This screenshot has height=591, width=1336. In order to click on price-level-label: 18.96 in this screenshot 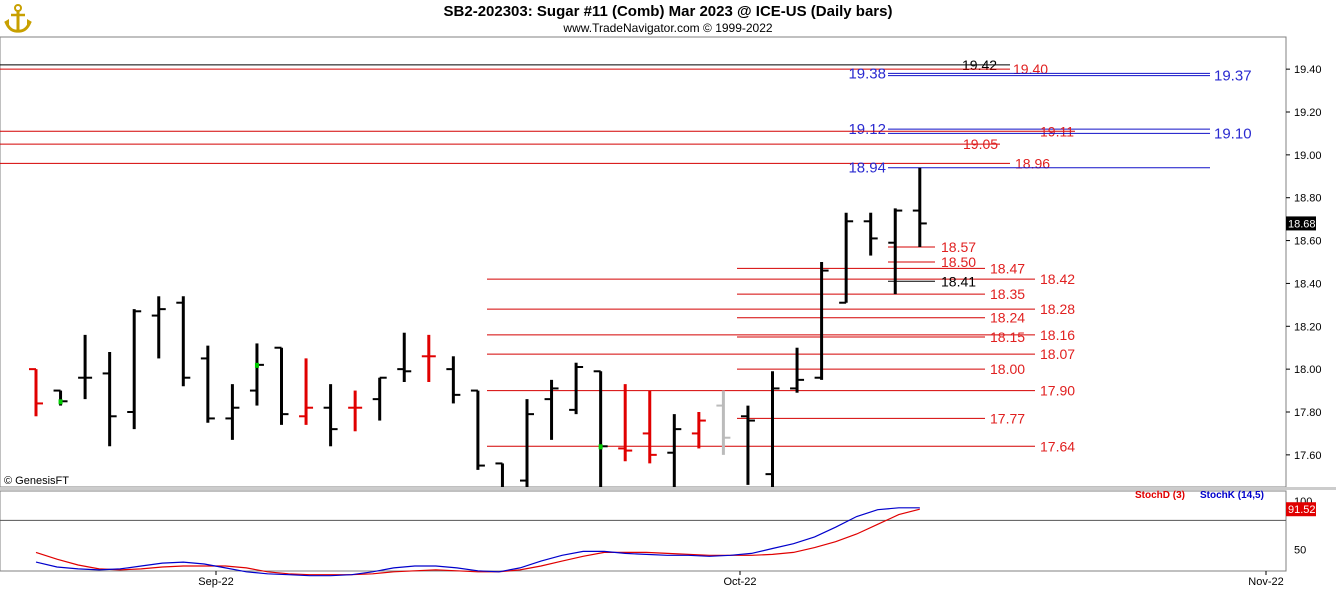, I will do `click(1032, 163)`.